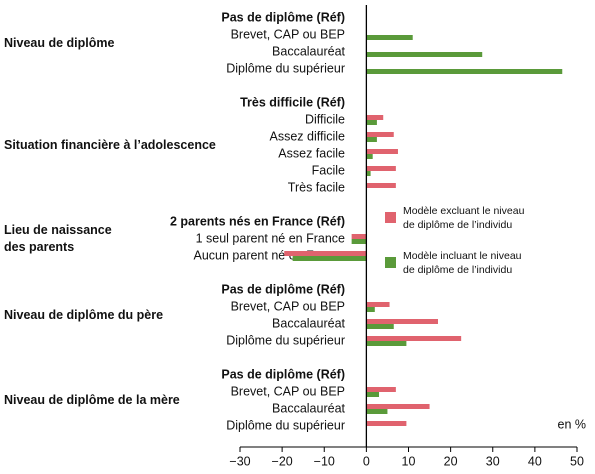 Image resolution: width=595 pixels, height=474 pixels. Describe the element at coordinates (110, 145) in the screenshot. I see `group-label: Situation financière à l’adolescence` at that location.